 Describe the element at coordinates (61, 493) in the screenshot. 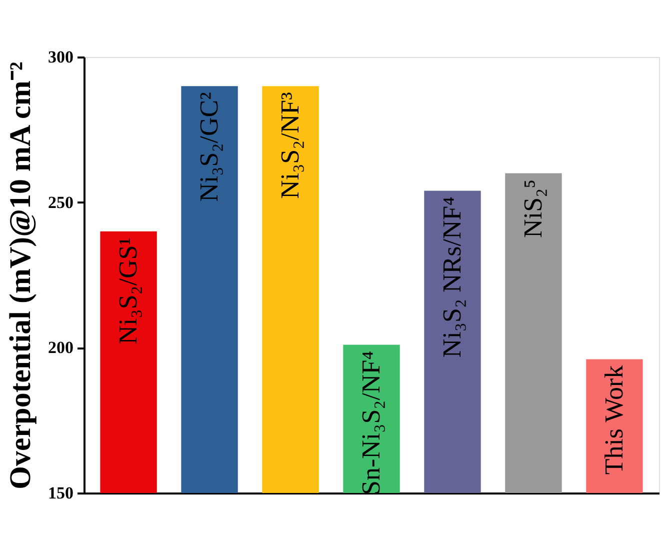

I see `y-tick-label: 150` at that location.